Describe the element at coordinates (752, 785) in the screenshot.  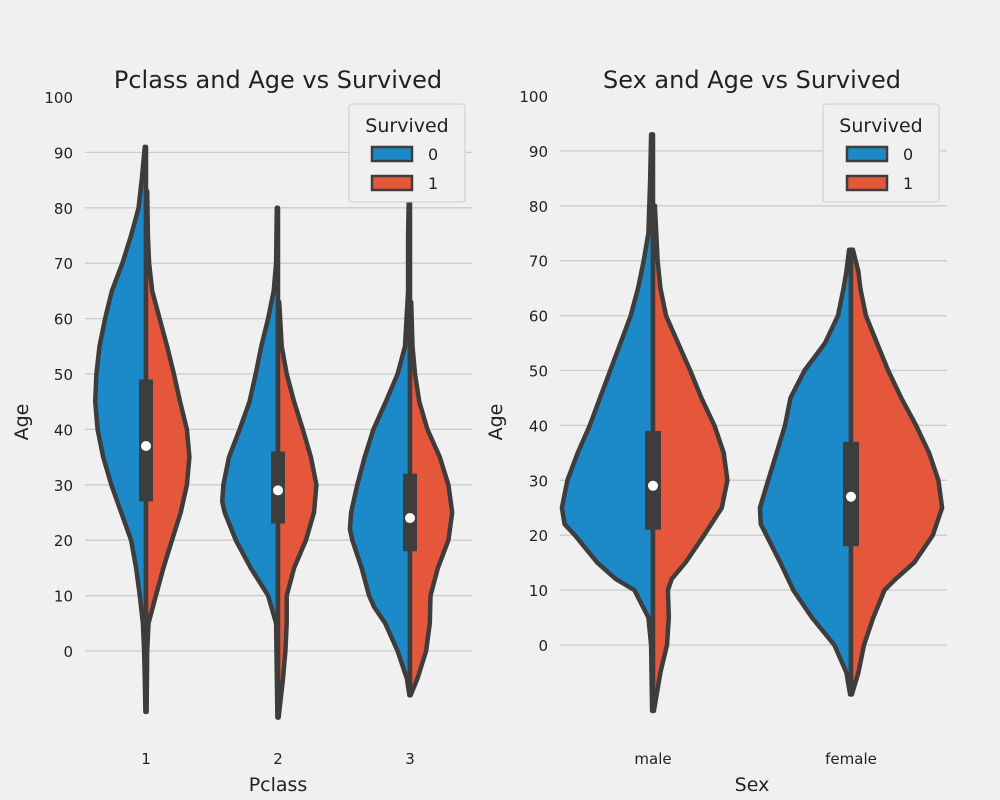
I see `x-axis-label: Sex` at that location.